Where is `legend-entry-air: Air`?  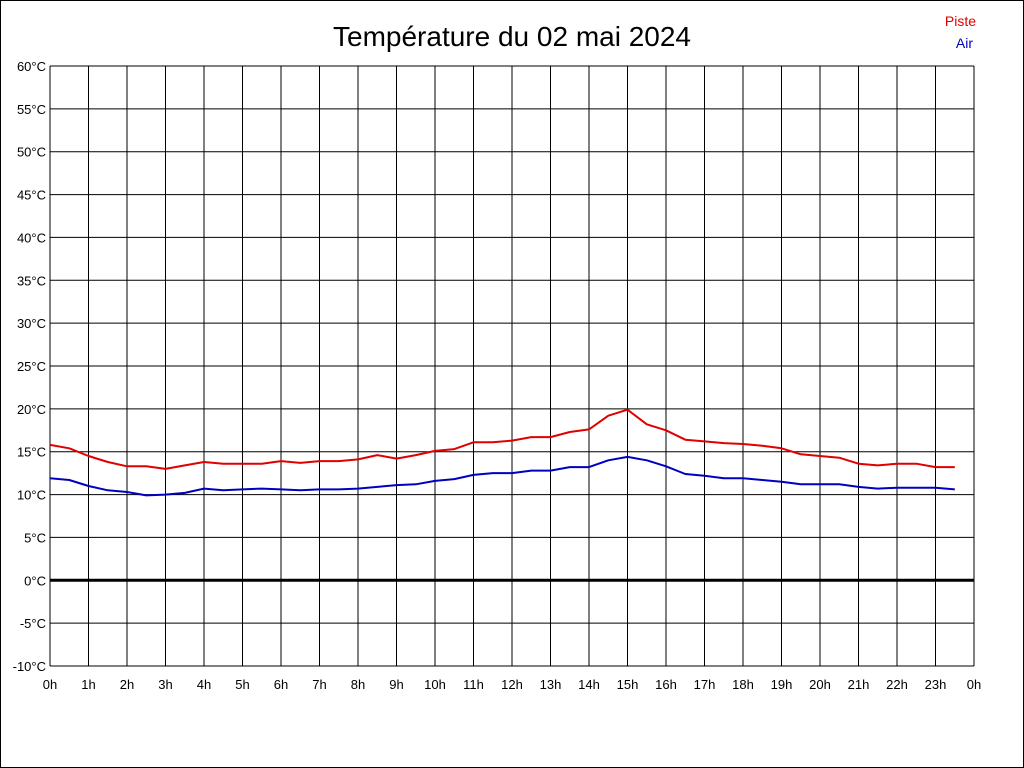
legend-entry-air: Air is located at coordinates (964, 43).